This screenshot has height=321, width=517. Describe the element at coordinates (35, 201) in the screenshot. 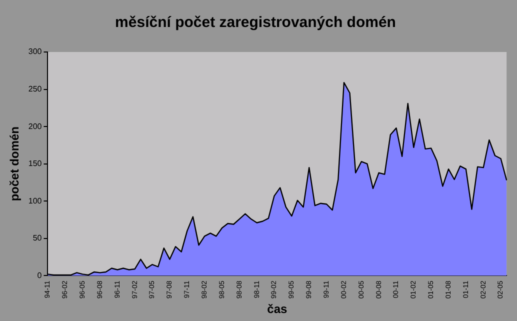

I see `y-tick-label: 100` at that location.